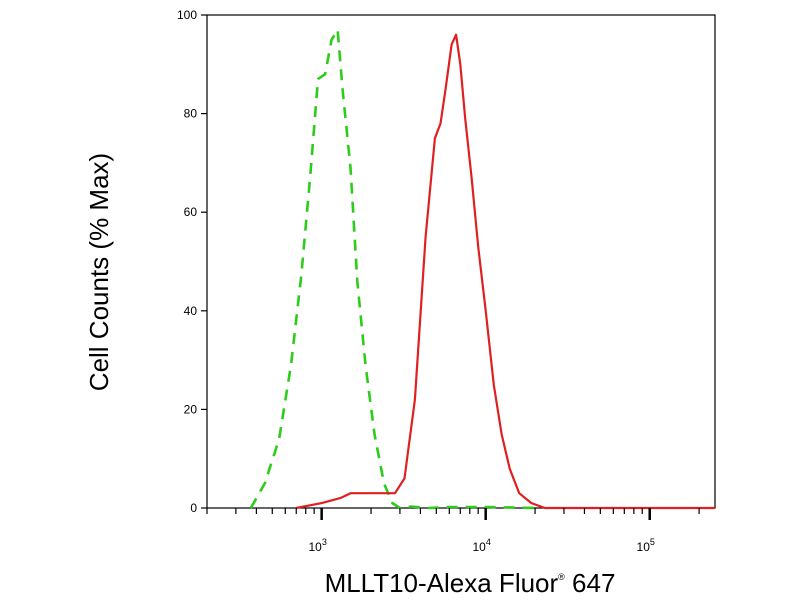  Describe the element at coordinates (193, 508) in the screenshot. I see `y-tick-label: 0` at that location.